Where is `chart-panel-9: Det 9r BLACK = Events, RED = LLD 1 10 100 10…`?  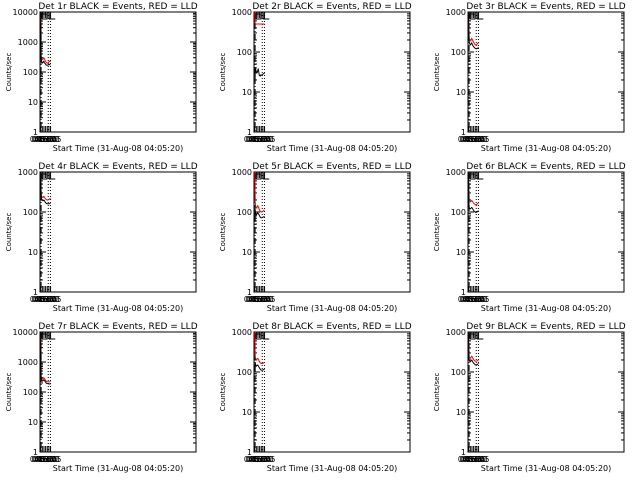 chart-panel-9: Det 9r BLACK = Events, RED = LLD 1 10 100 10… is located at coordinates (529, 397).